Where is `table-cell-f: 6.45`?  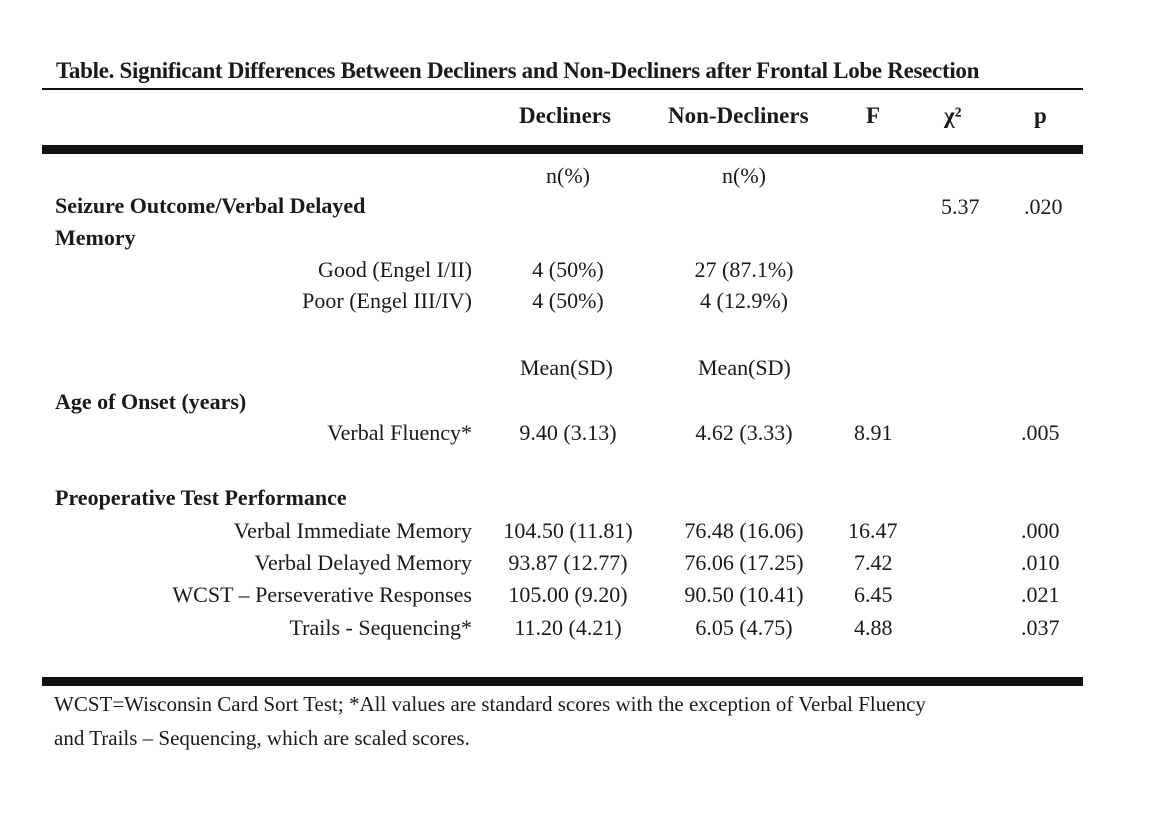
table-cell-f: 6.45 is located at coordinates (873, 594).